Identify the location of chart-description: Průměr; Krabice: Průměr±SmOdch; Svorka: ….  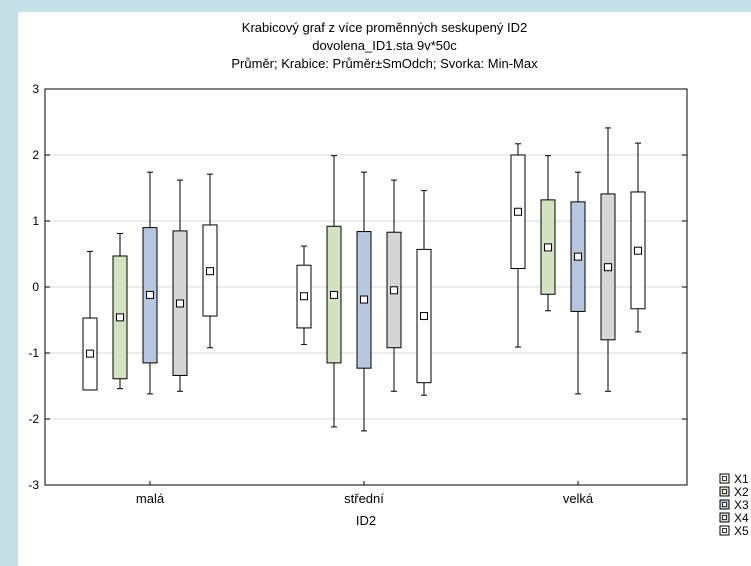
(384, 63).